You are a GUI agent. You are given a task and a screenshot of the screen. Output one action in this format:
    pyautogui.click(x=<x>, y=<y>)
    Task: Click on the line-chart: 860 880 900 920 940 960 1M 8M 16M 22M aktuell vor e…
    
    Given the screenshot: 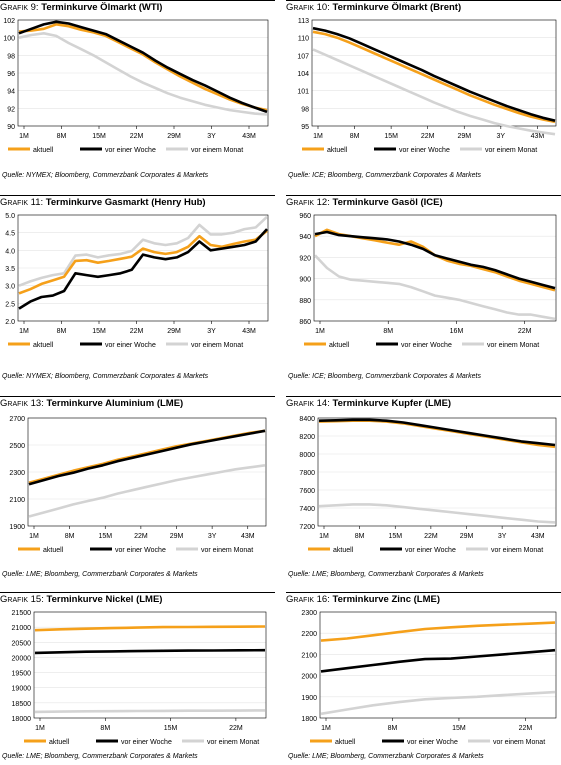 What is the action you would take?
    pyautogui.click(x=428, y=281)
    